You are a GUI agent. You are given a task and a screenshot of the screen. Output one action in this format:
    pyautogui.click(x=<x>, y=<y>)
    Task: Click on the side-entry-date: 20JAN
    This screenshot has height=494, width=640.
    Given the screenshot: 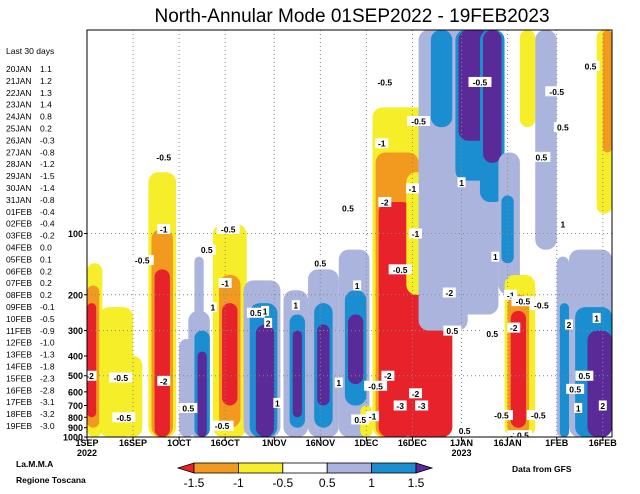 What is the action you would take?
    pyautogui.click(x=19, y=69)
    